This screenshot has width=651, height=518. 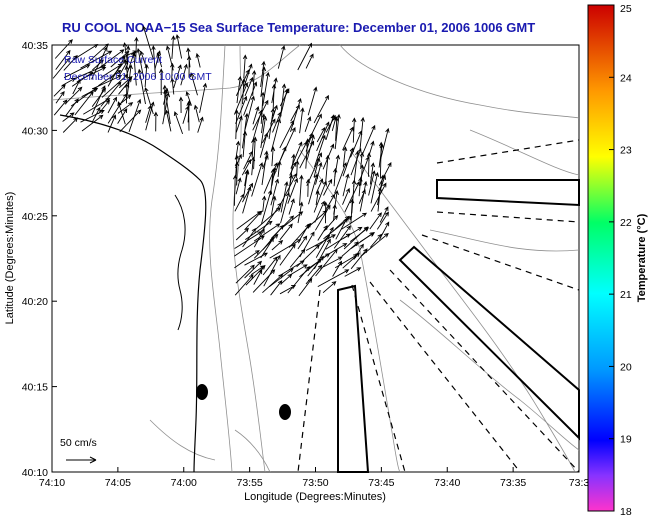 I want to click on x-tick-label: 74:10, so click(x=52, y=483).